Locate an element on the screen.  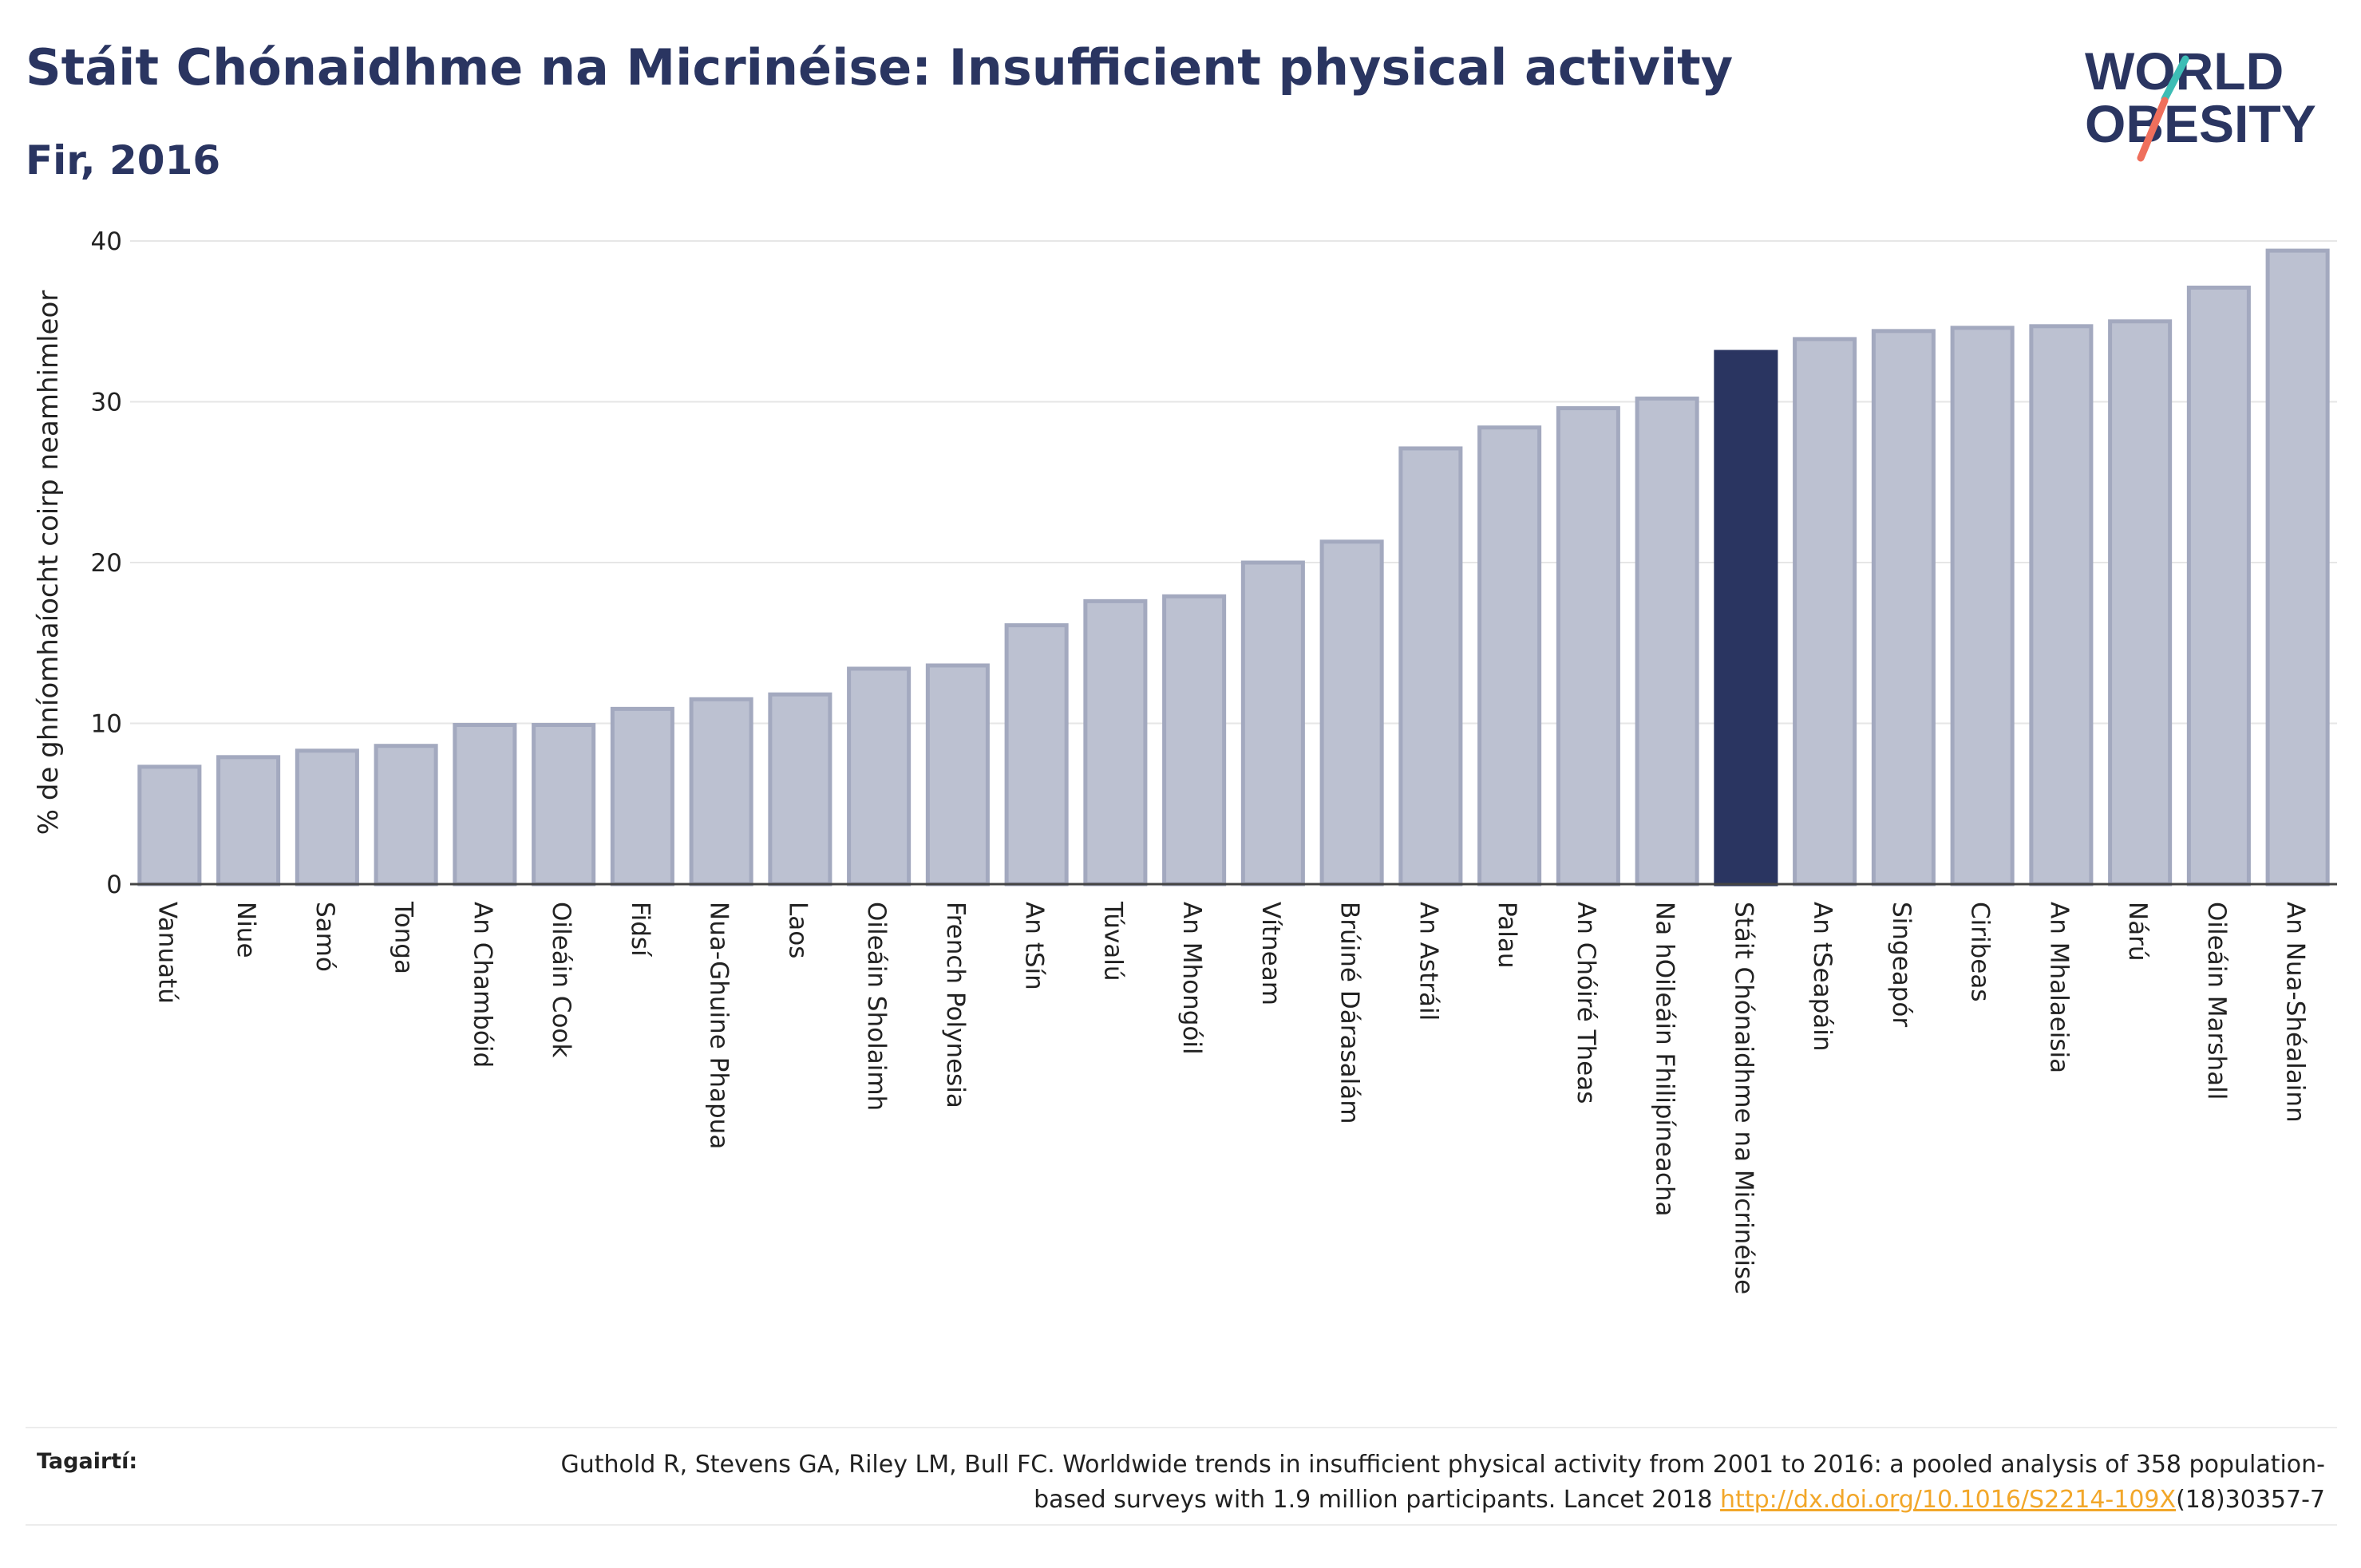
bar-highlight is located at coordinates (1746, 618).